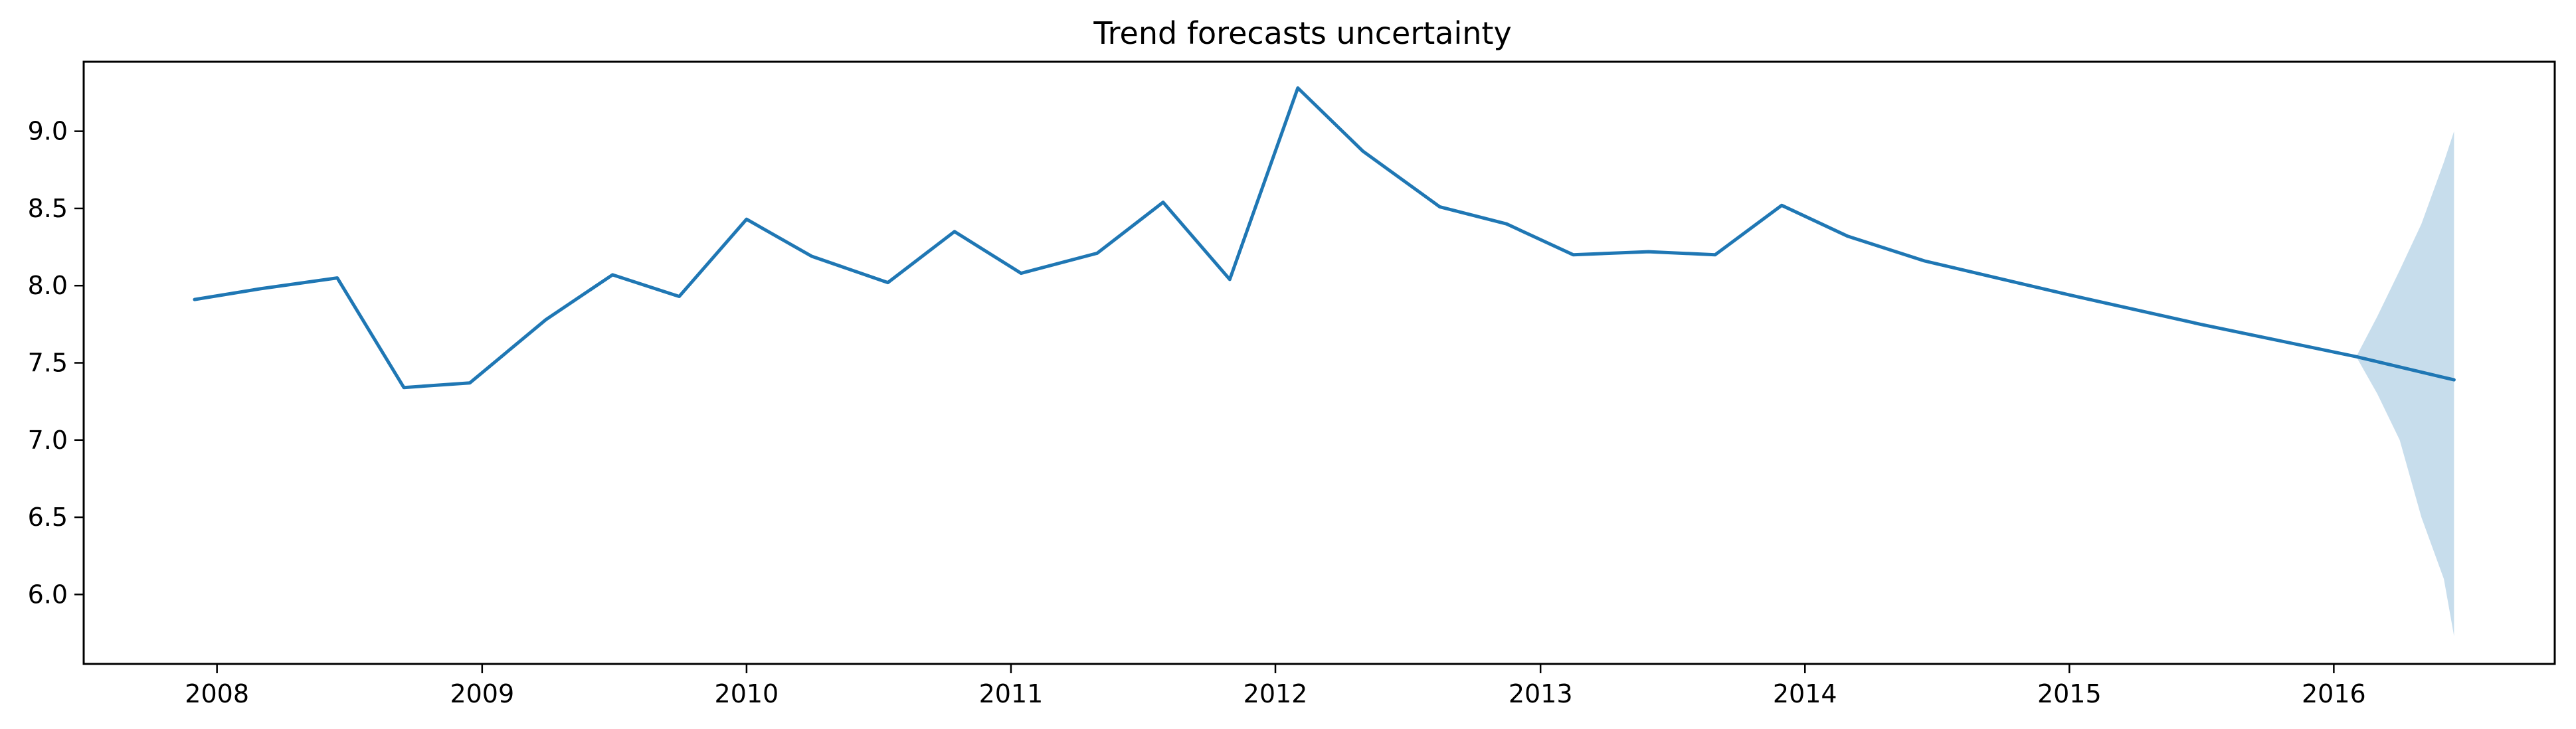  Describe the element at coordinates (48, 440) in the screenshot. I see `y-tick-label: 7.0` at that location.